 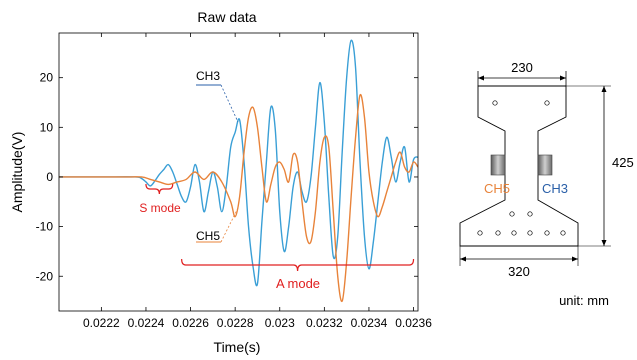 What do you see at coordinates (280, 323) in the screenshot?
I see `x-tick-label: 0.023` at bounding box center [280, 323].